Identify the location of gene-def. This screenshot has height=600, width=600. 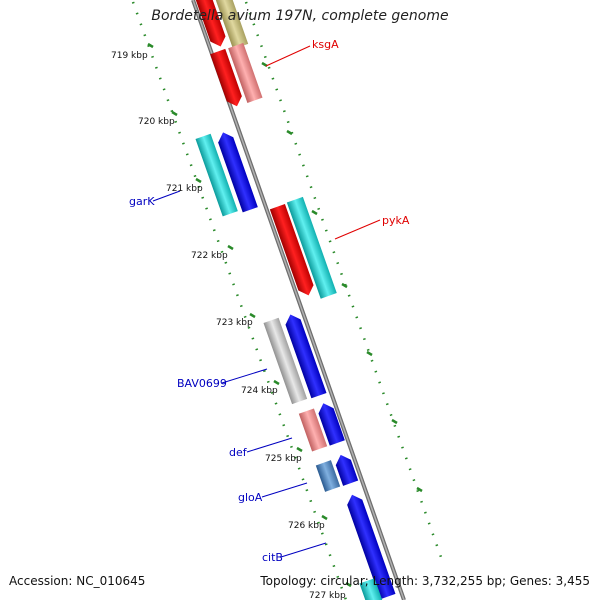
(313, 430).